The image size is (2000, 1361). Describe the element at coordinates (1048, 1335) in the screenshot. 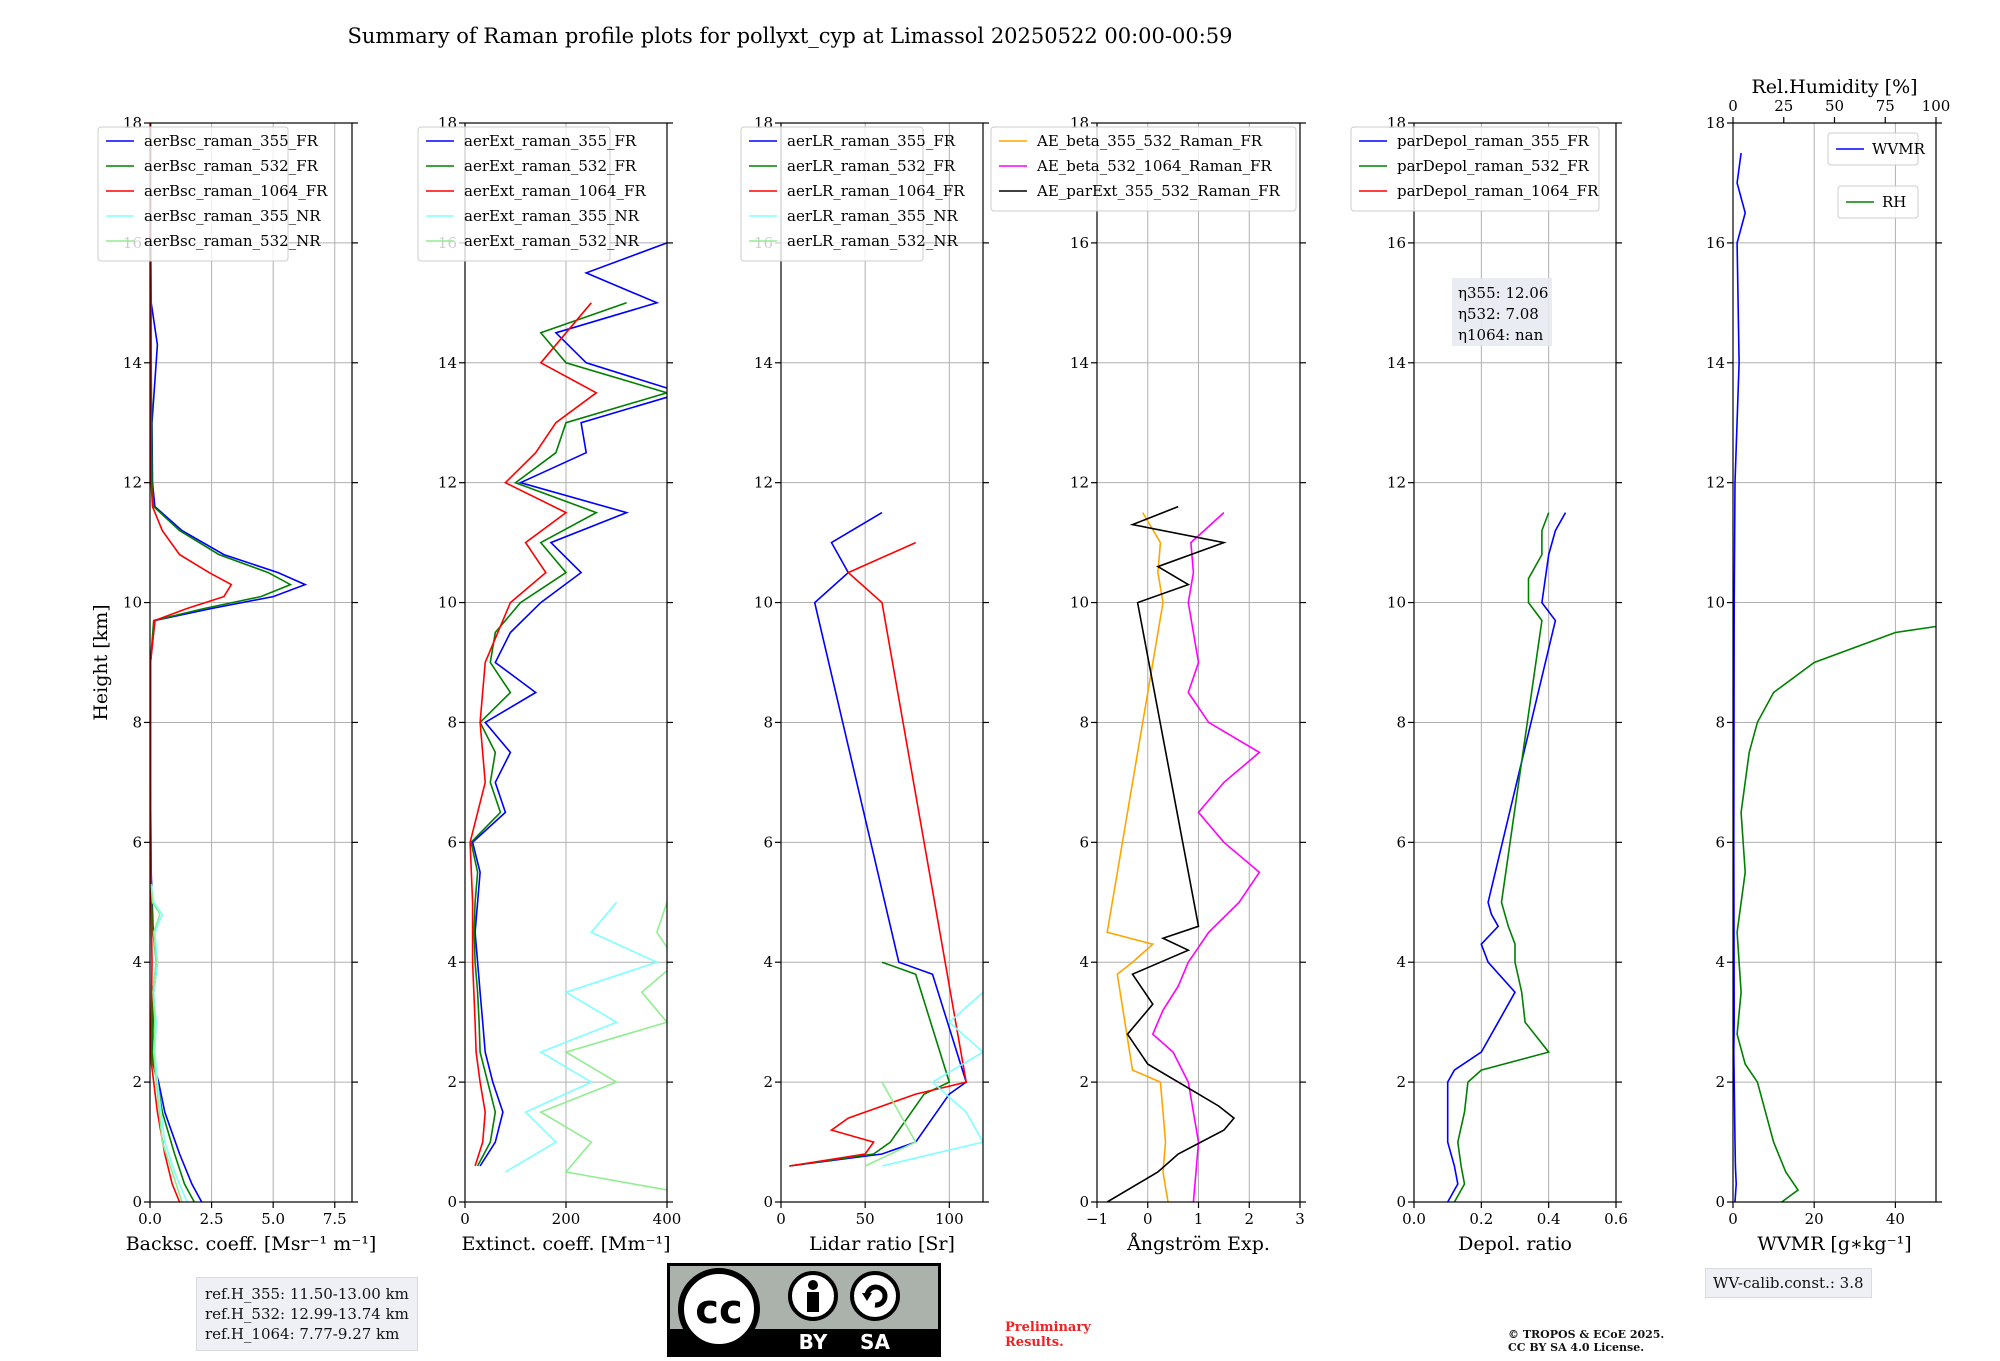

I see `preliminary-results-note: Preliminary Results.` at that location.